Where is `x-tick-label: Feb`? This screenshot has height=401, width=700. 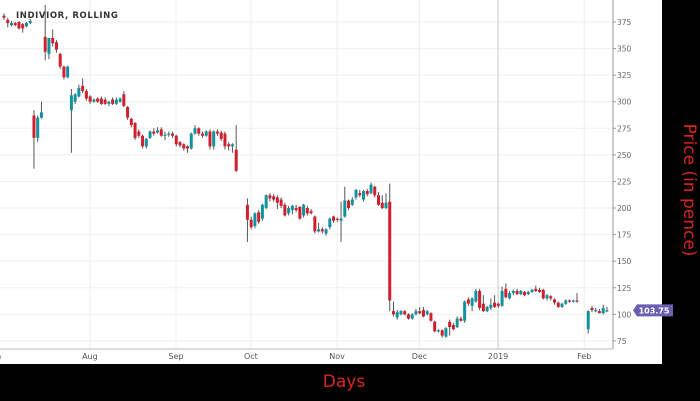 x-tick-label: Feb is located at coordinates (584, 356).